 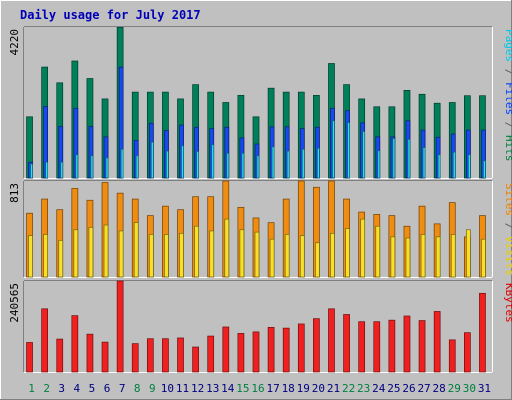 What do you see at coordinates (333, 388) in the screenshot?
I see `x-tick-label: 21` at bounding box center [333, 388].